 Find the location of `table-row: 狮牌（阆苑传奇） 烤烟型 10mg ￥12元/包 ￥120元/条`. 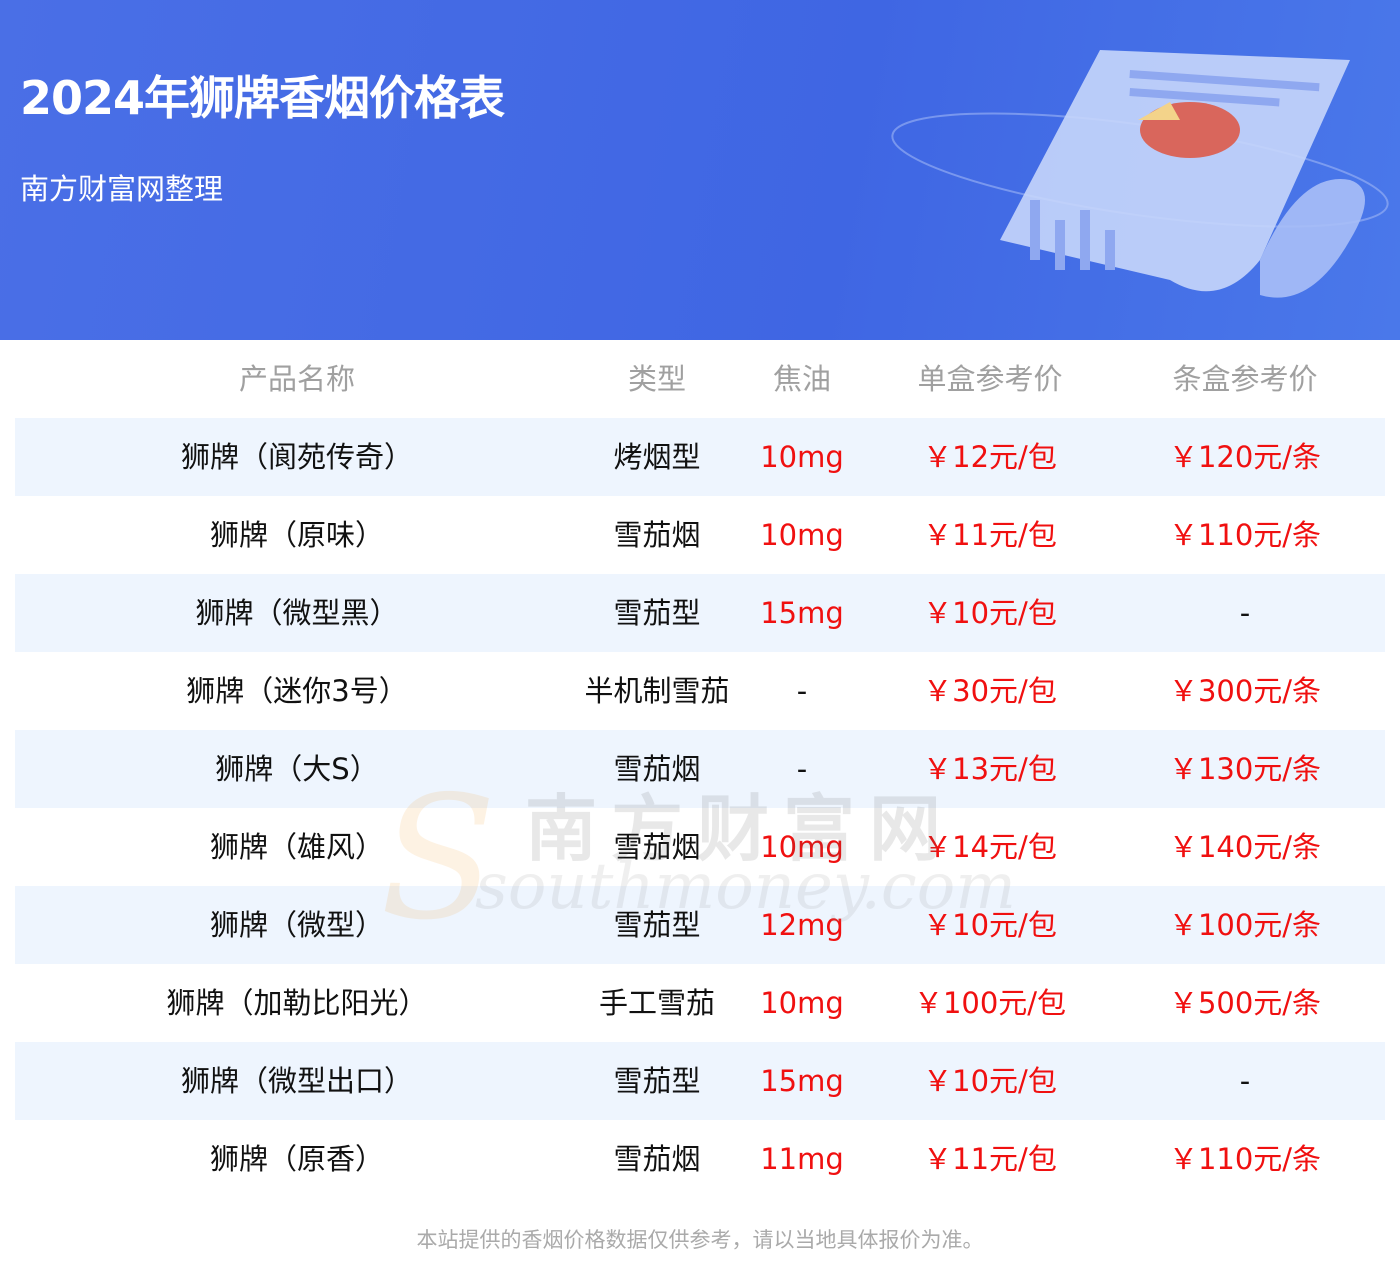

table-row: 狮牌（阆苑传奇） 烤烟型 10mg ￥12元/包 ￥120元/条 is located at coordinates (700, 457).